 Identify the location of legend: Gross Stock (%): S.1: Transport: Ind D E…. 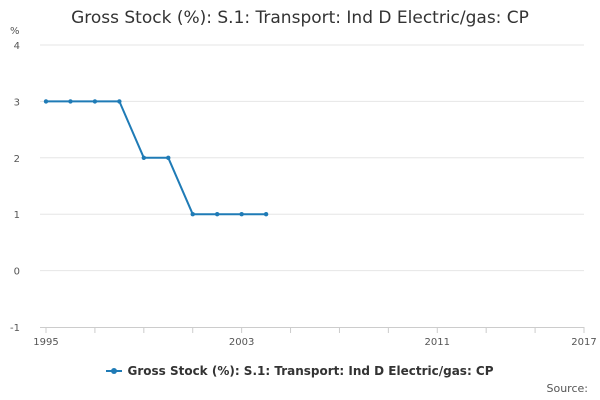
(300, 371).